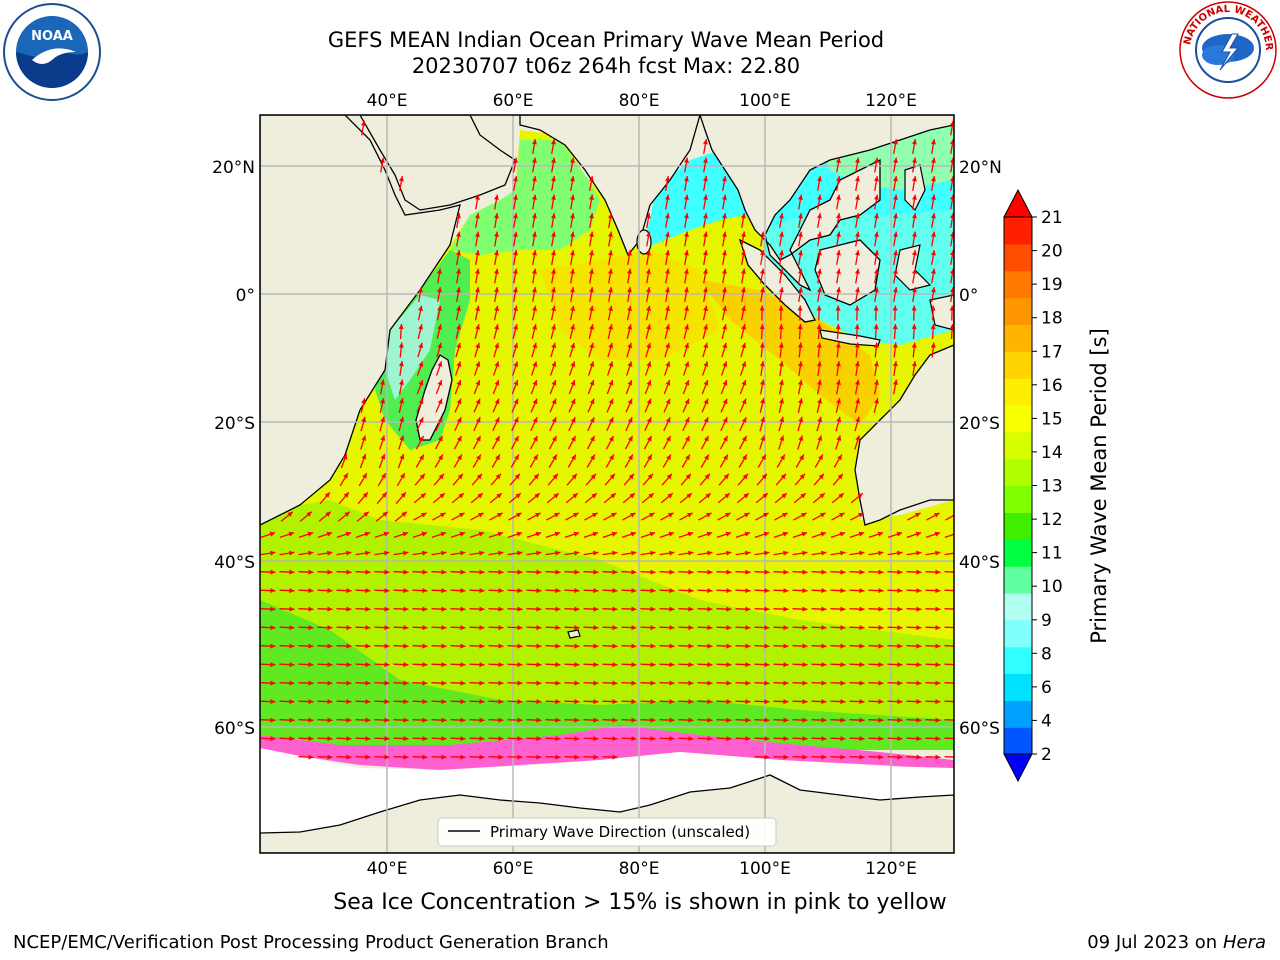  What do you see at coordinates (610, 186) in the screenshot?
I see `india-landmass` at bounding box center [610, 186].